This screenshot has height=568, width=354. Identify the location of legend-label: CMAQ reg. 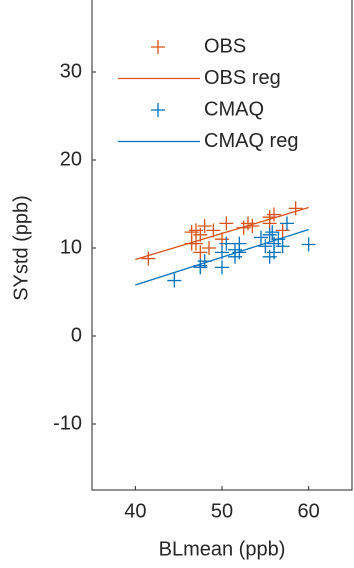
(251, 141).